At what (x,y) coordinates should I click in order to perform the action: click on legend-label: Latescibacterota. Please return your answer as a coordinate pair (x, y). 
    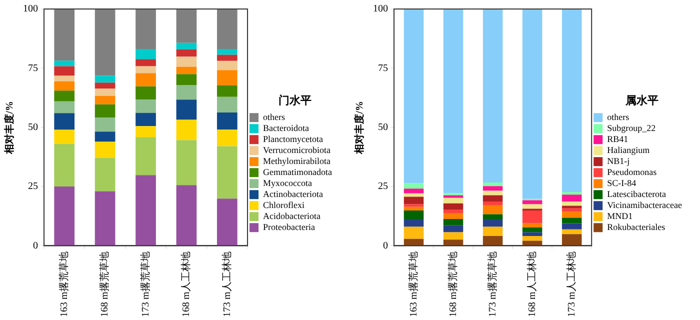
    Looking at the image, I should click on (636, 193).